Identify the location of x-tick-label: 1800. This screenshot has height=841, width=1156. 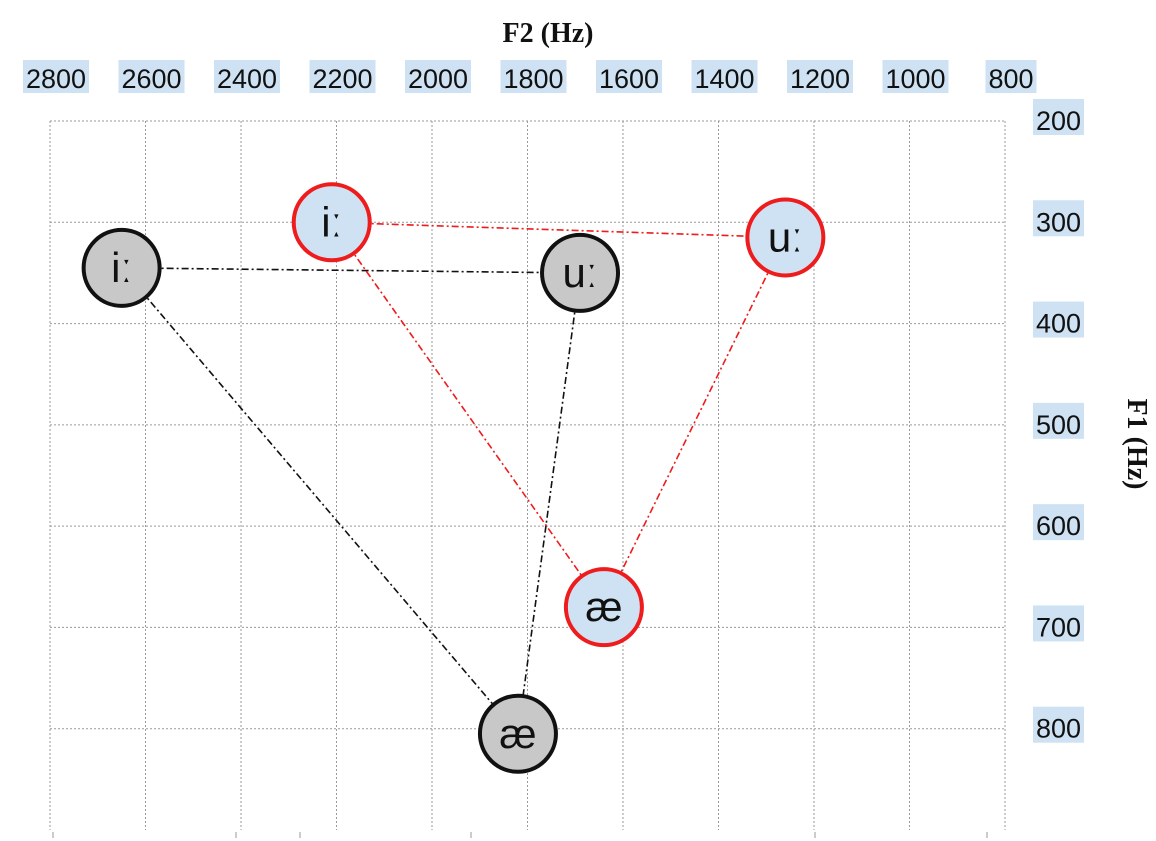
(533, 79).